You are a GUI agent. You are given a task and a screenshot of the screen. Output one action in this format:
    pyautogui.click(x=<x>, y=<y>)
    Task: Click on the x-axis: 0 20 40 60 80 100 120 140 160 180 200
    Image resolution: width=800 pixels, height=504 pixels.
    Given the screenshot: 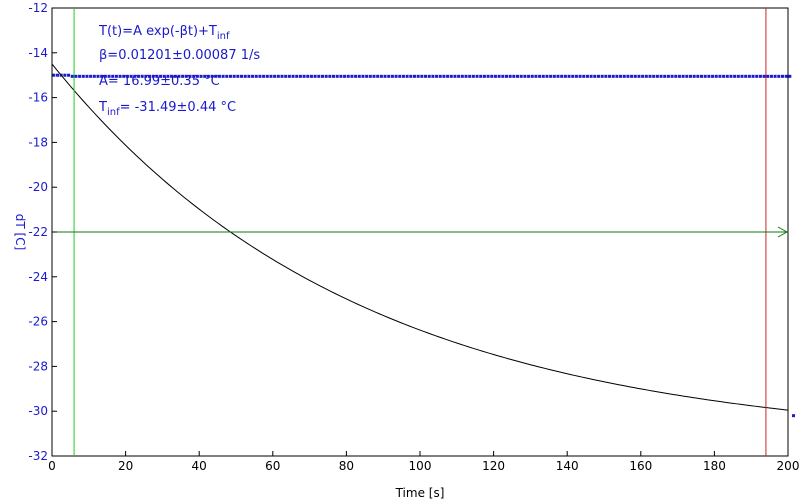 What is the action you would take?
    pyautogui.click(x=423, y=462)
    